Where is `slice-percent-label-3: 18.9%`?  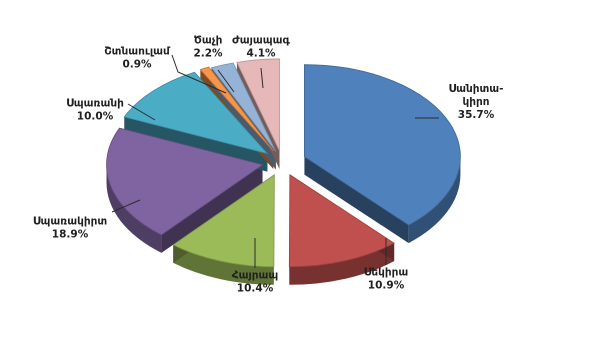 slice-percent-label-3: 18.9% is located at coordinates (70, 235).